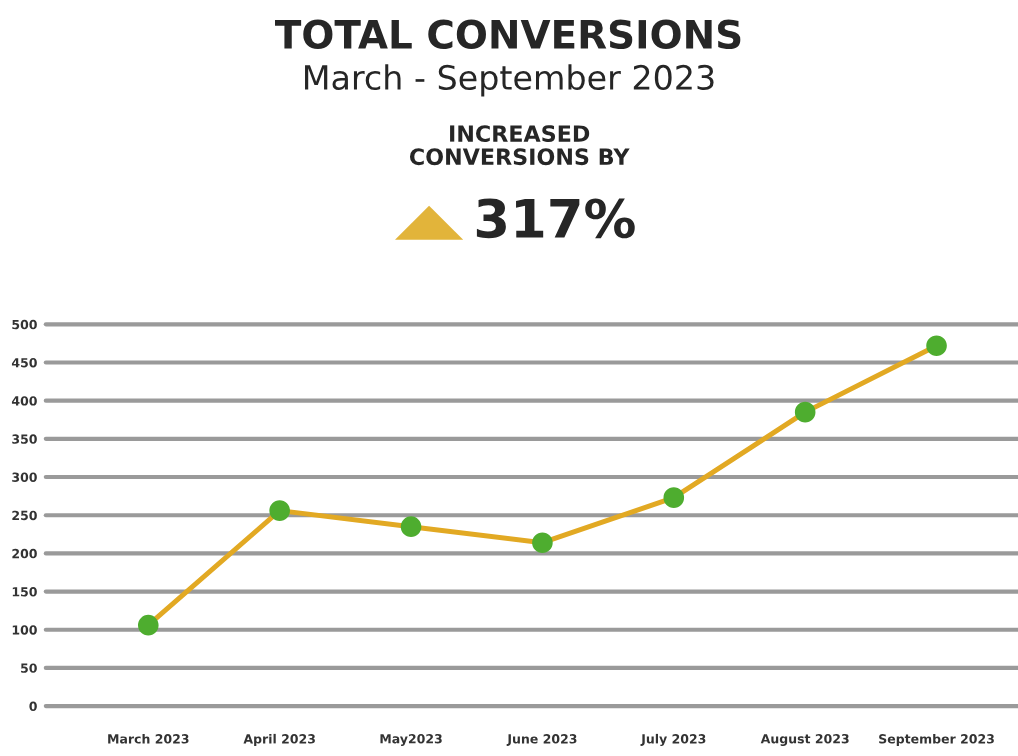  What do you see at coordinates (508, 34) in the screenshot?
I see `chart-title: TOTAL CONVERSIONS` at bounding box center [508, 34].